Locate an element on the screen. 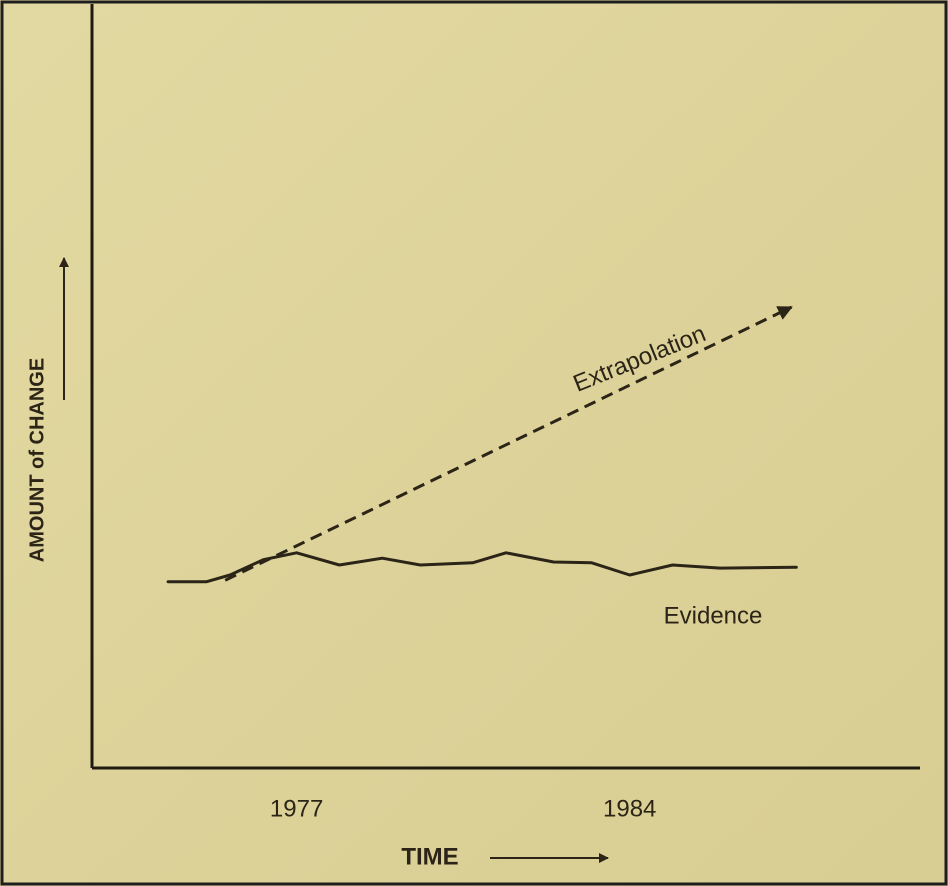 The height and width of the screenshot is (886, 948). series-label: Evidence is located at coordinates (713, 615).